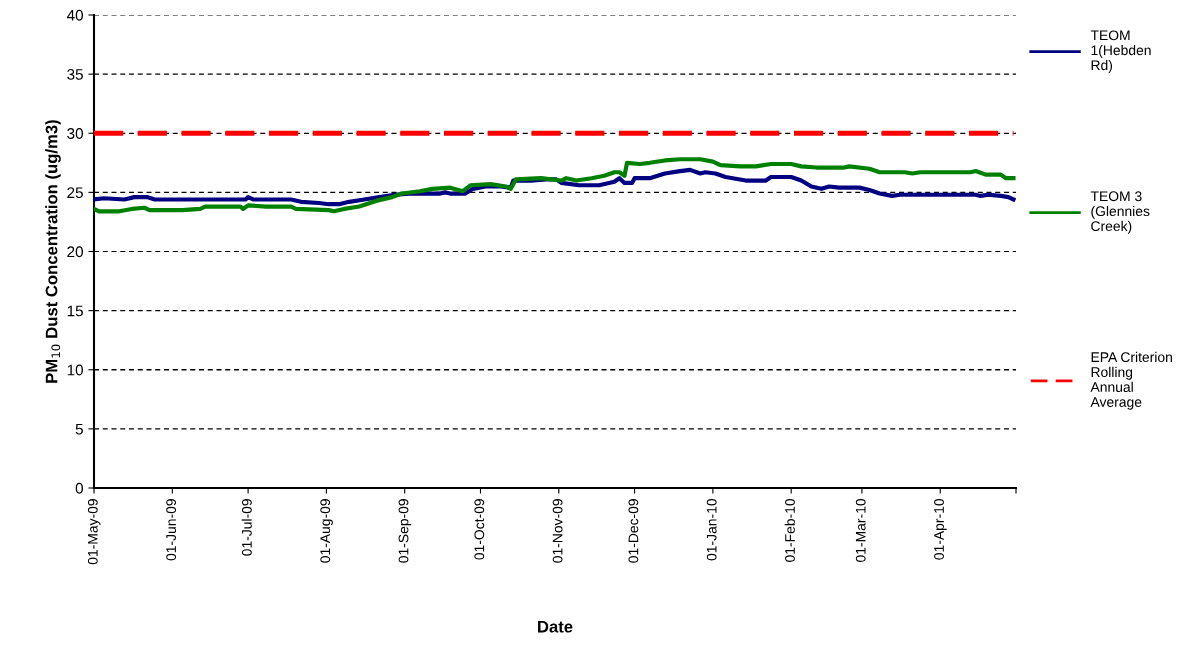 The image size is (1200, 661). I want to click on legend-label: TEOM 3 (Glennies Creek), so click(1120, 212).